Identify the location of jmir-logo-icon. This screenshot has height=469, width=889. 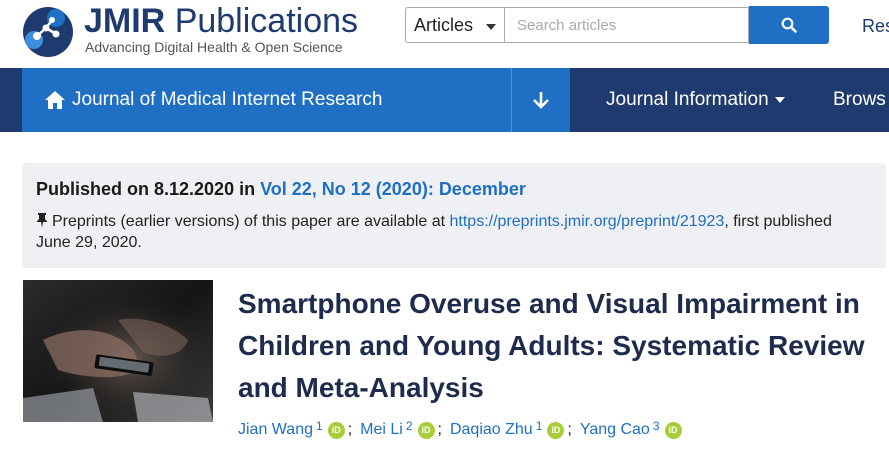
(48, 32).